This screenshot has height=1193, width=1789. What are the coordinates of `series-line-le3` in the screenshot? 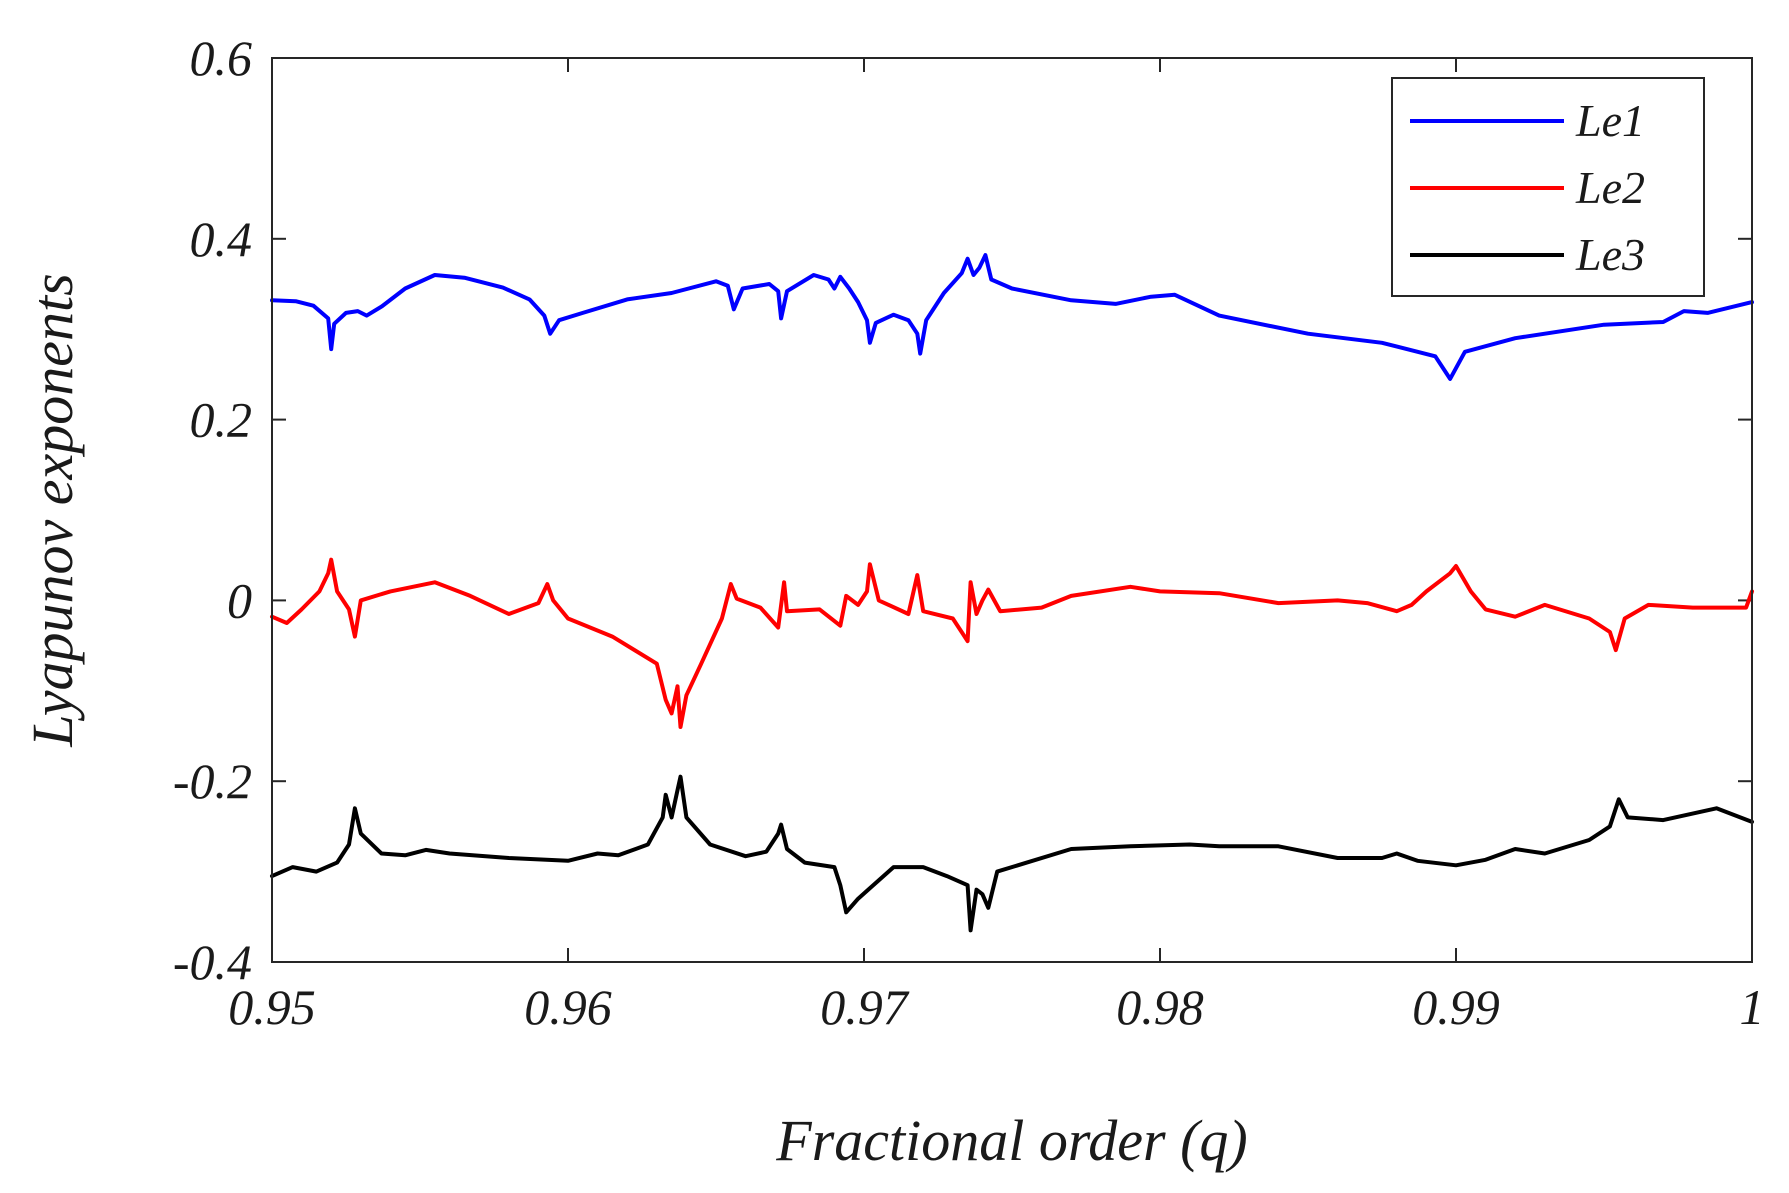 It's located at (1012, 853).